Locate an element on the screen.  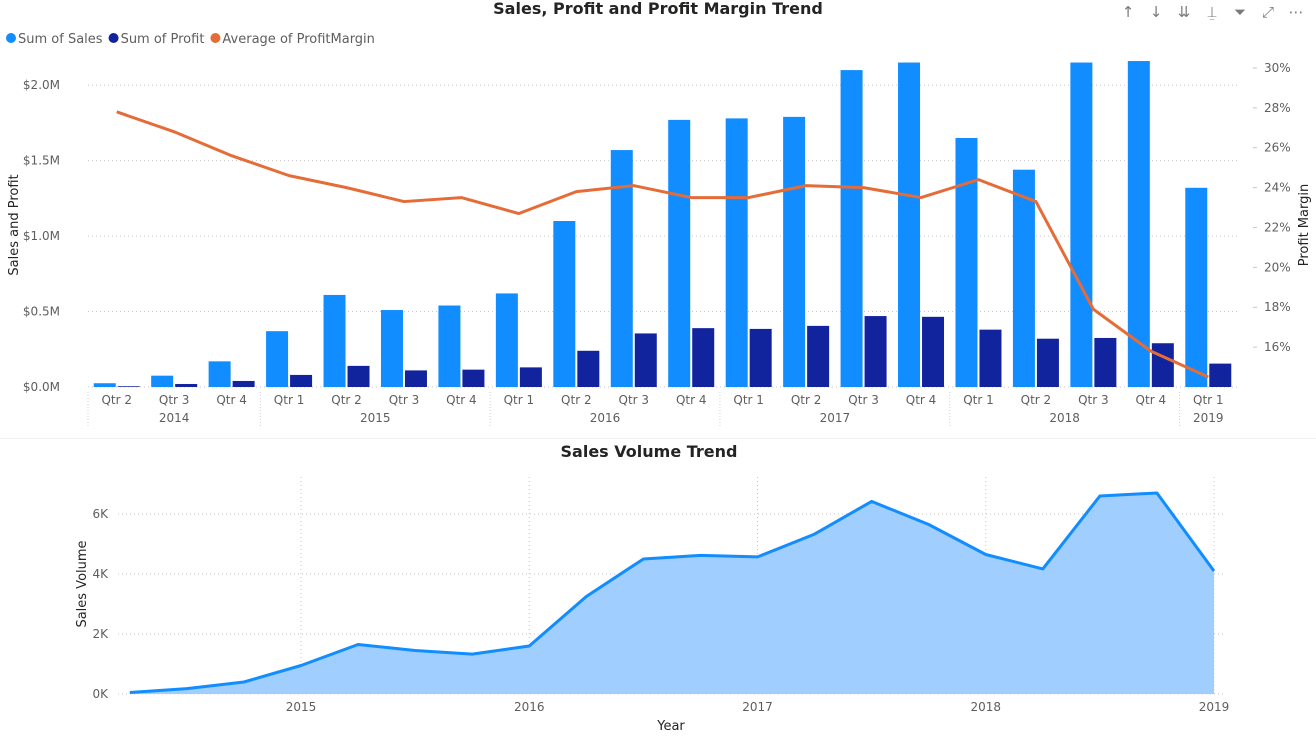
year-label: 2015 is located at coordinates (375, 418).